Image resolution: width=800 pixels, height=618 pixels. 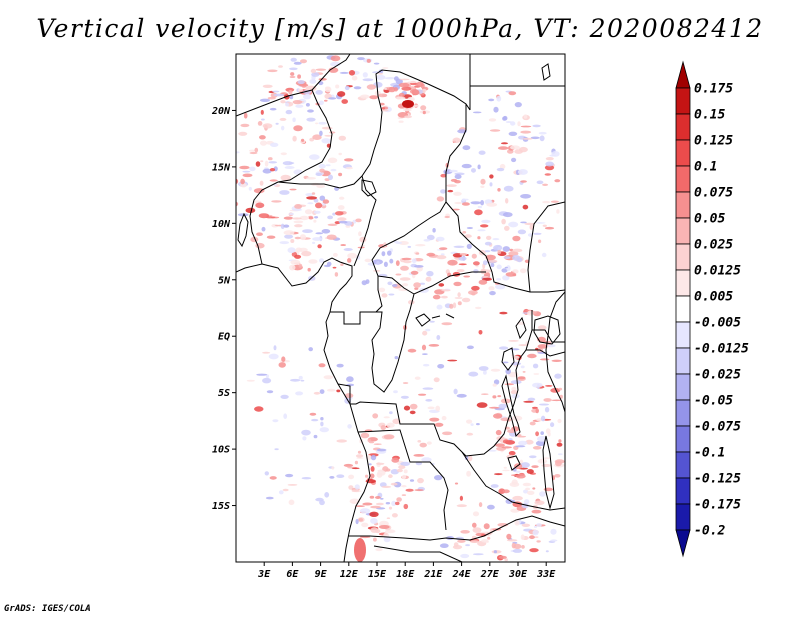 What do you see at coordinates (713, 297) in the screenshot?
I see `colorbar-label: 0.005` at bounding box center [713, 297].